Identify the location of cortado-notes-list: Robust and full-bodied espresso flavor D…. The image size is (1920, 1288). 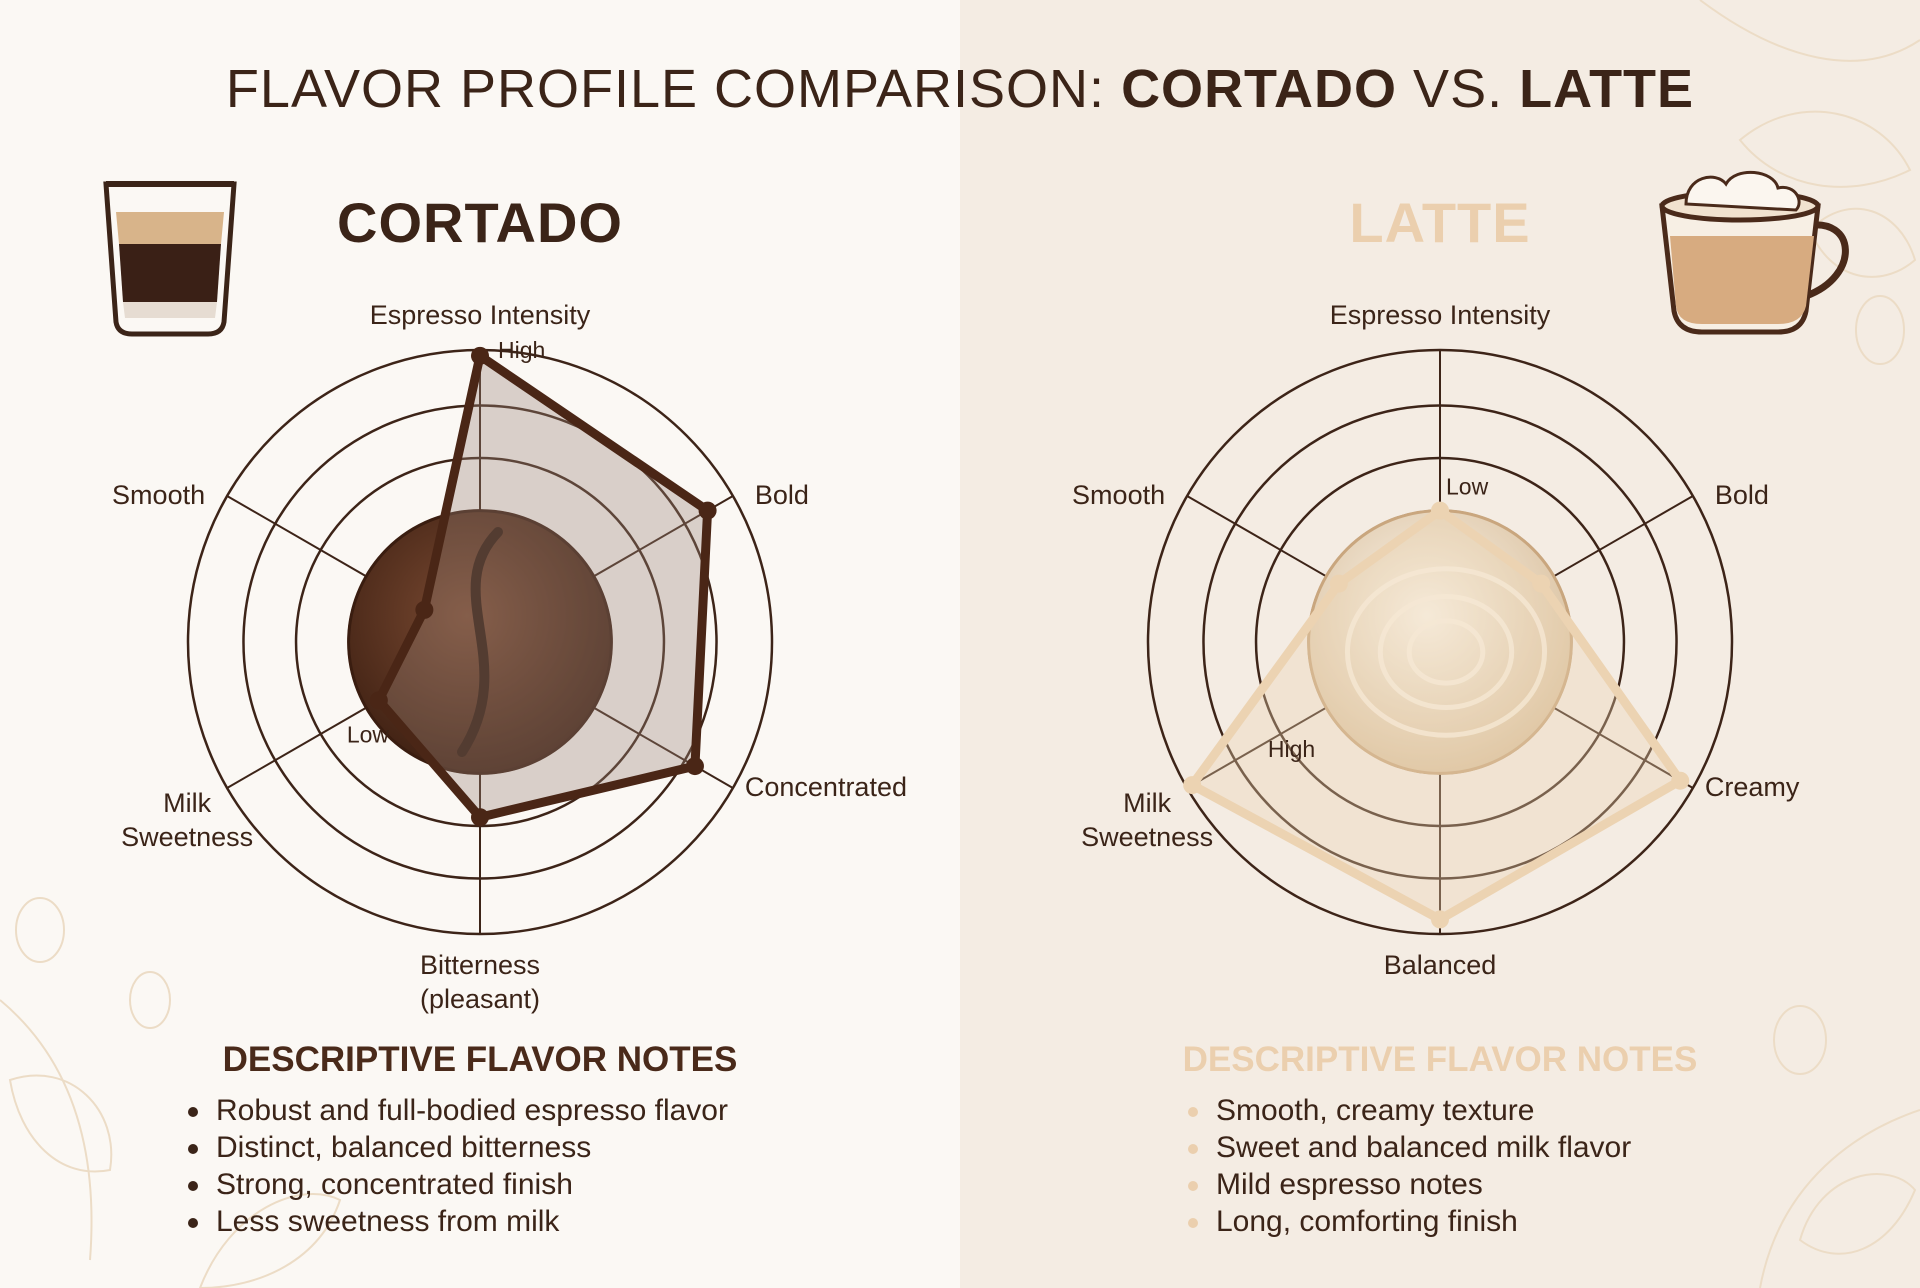
(457, 1166).